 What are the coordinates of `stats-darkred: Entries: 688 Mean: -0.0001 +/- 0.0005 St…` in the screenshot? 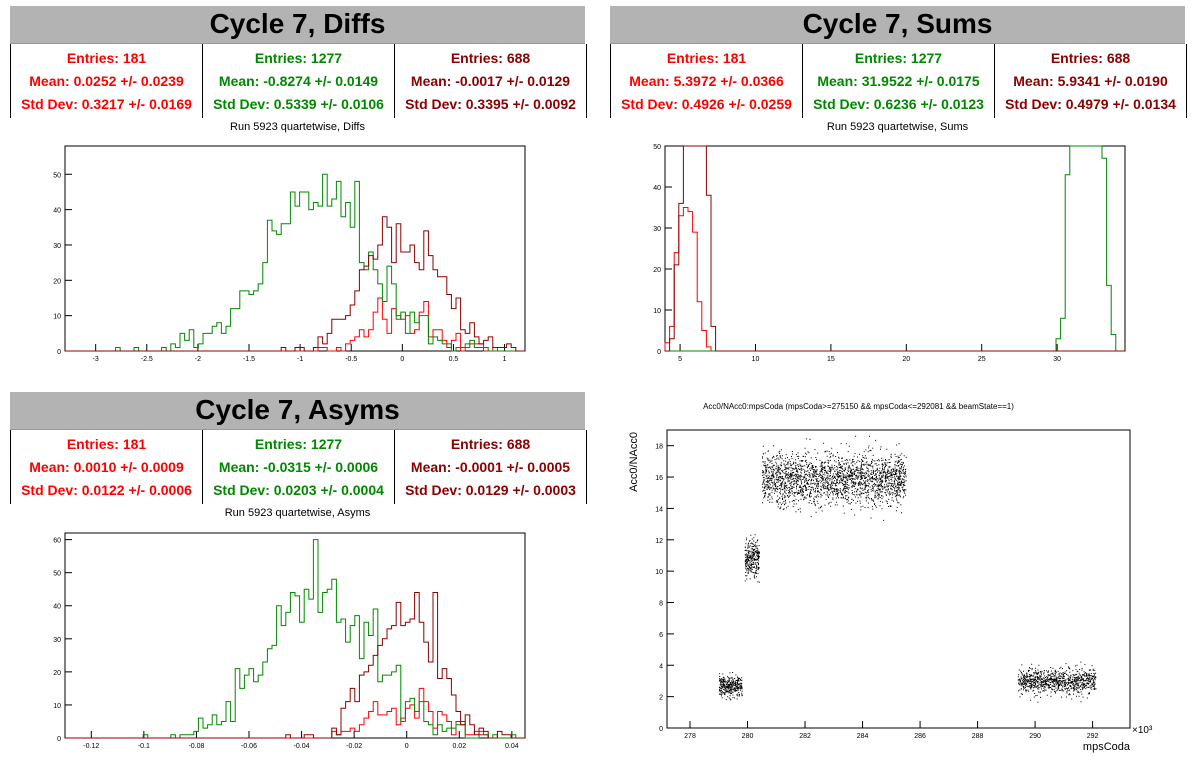 It's located at (490, 467).